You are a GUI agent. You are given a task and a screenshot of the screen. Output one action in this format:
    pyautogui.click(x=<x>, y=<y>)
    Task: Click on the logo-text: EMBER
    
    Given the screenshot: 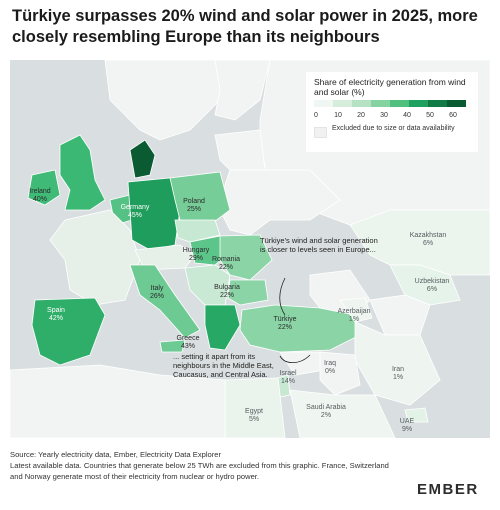 What is the action you would take?
    pyautogui.click(x=448, y=489)
    